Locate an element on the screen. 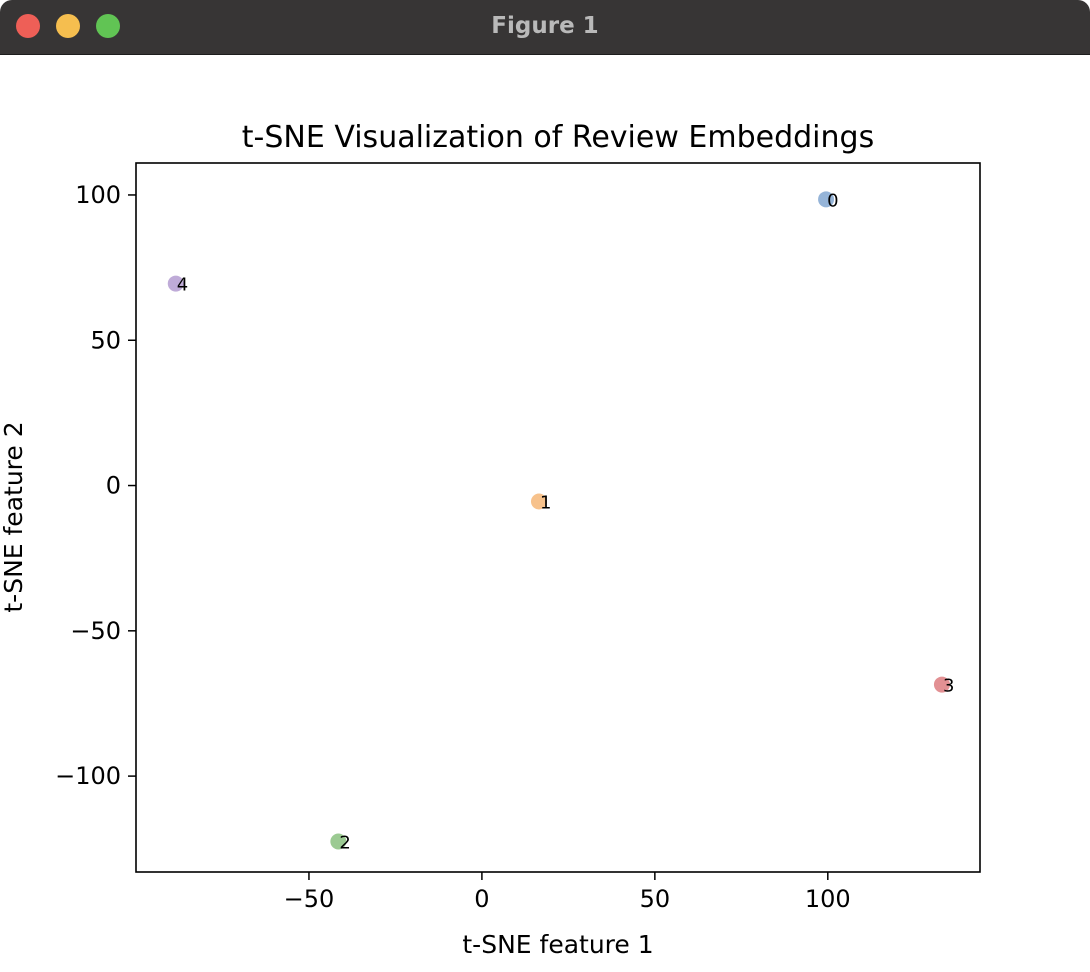  point-label: 1 is located at coordinates (545, 503).